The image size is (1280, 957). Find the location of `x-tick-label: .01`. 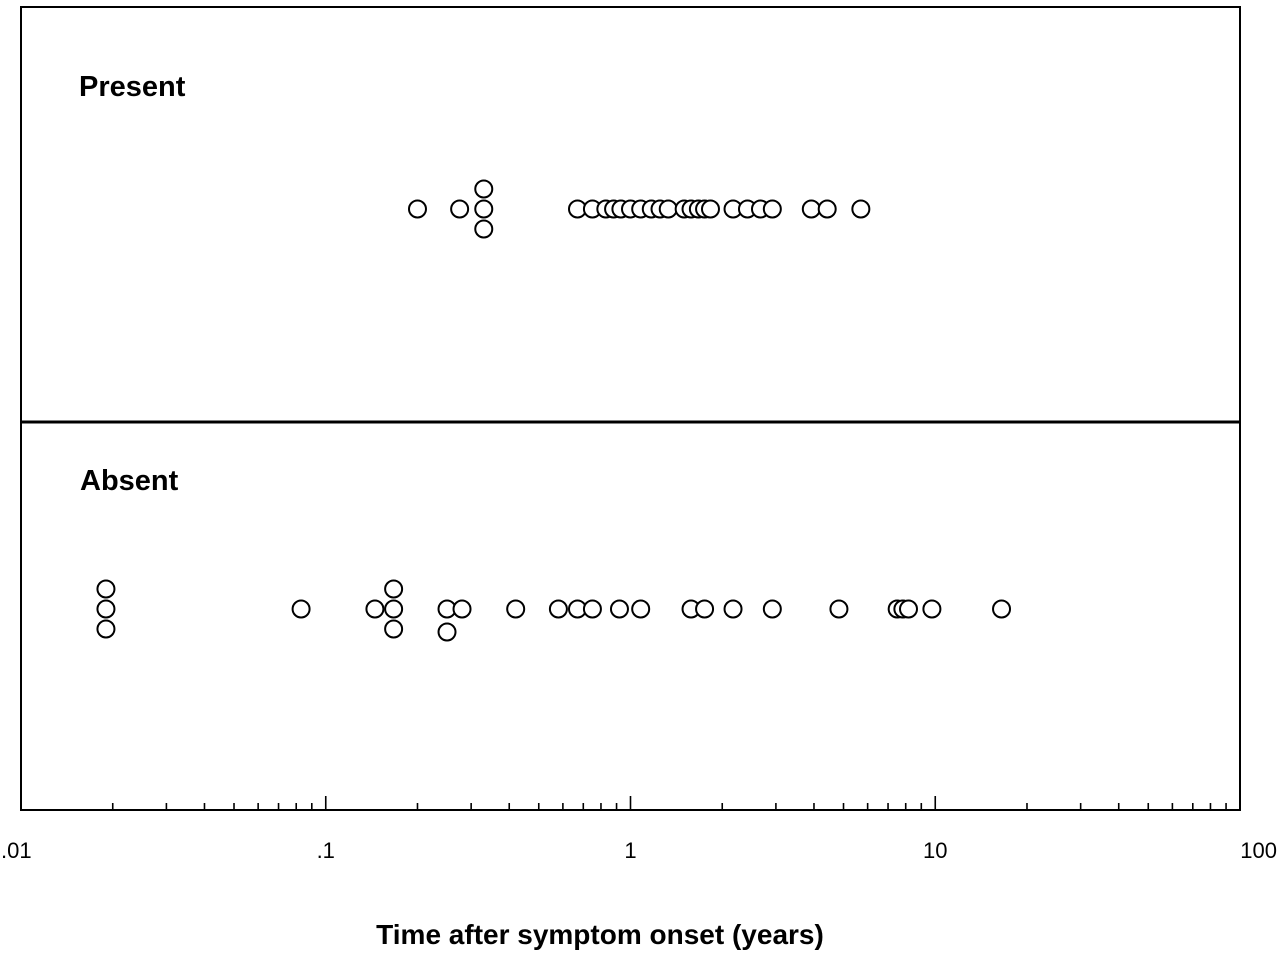

x-tick-label: .01 is located at coordinates (16, 850).